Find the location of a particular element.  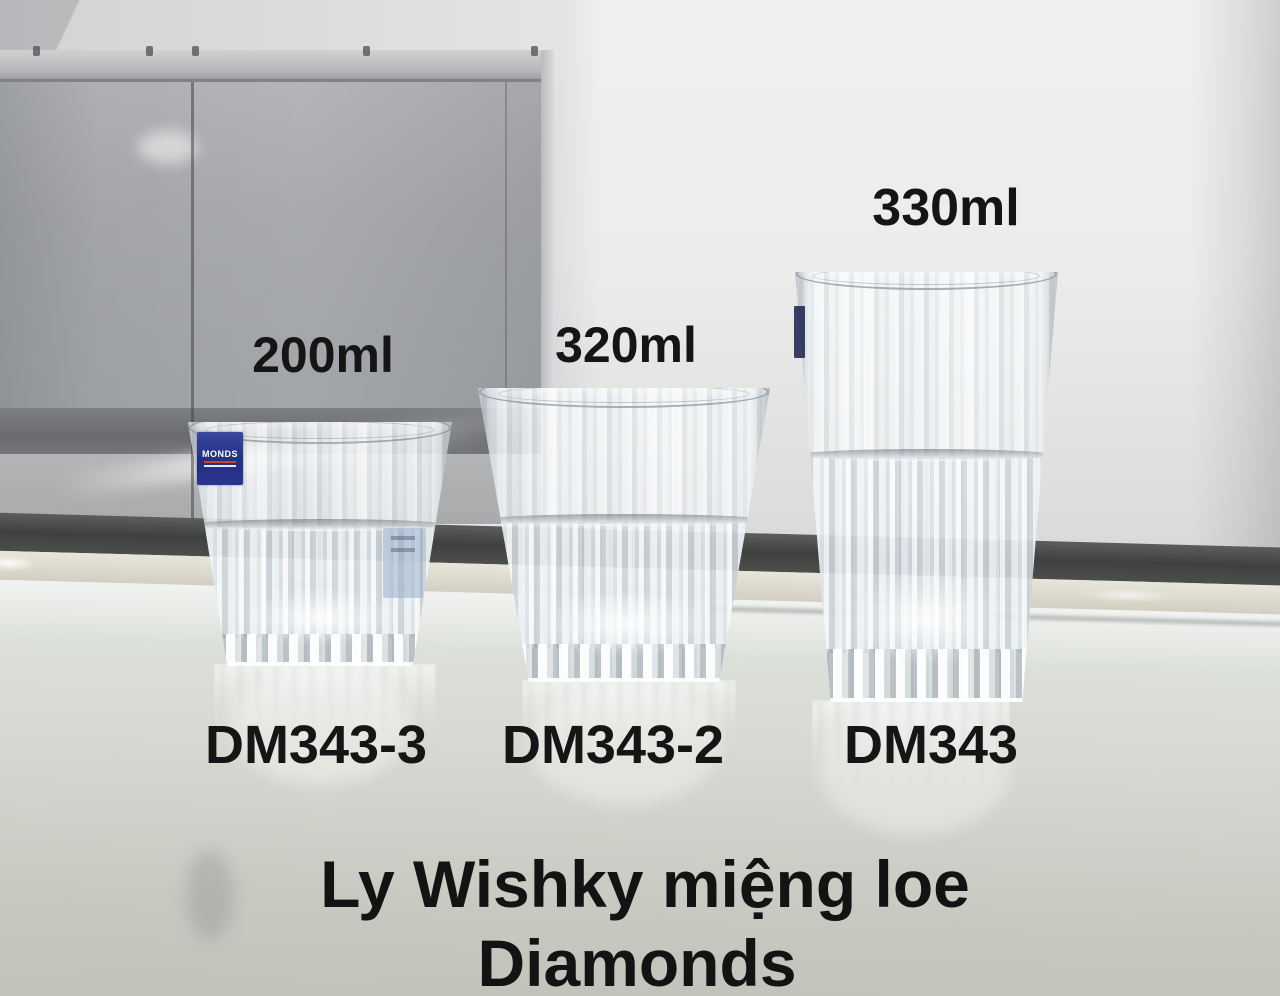

wall-corner-shade is located at coordinates (1235, 300).